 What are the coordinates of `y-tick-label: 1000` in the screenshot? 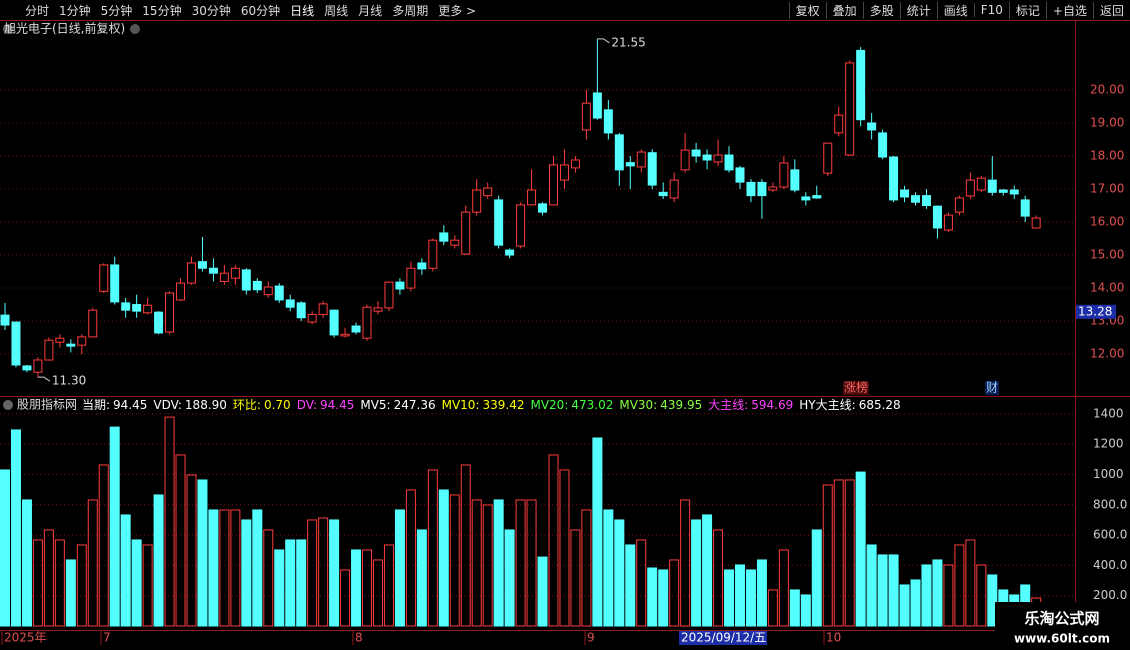 It's located at (1108, 474).